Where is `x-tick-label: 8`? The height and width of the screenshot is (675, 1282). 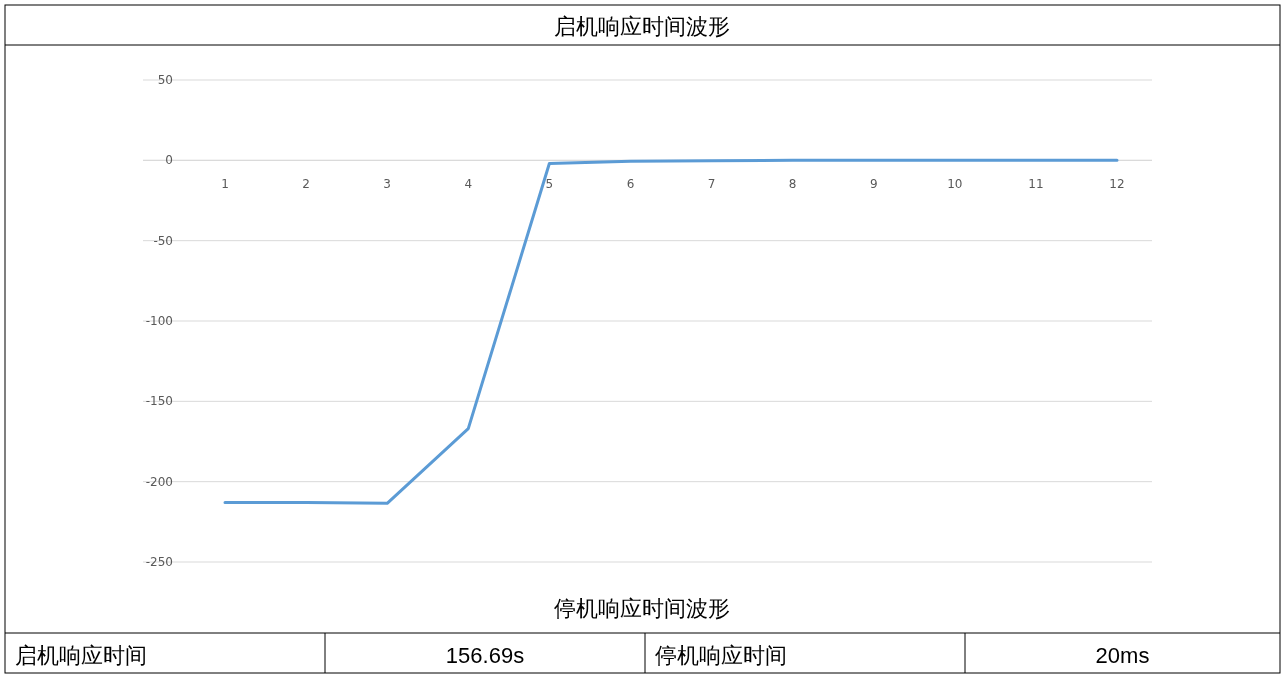
x-tick-label: 8 is located at coordinates (792, 184).